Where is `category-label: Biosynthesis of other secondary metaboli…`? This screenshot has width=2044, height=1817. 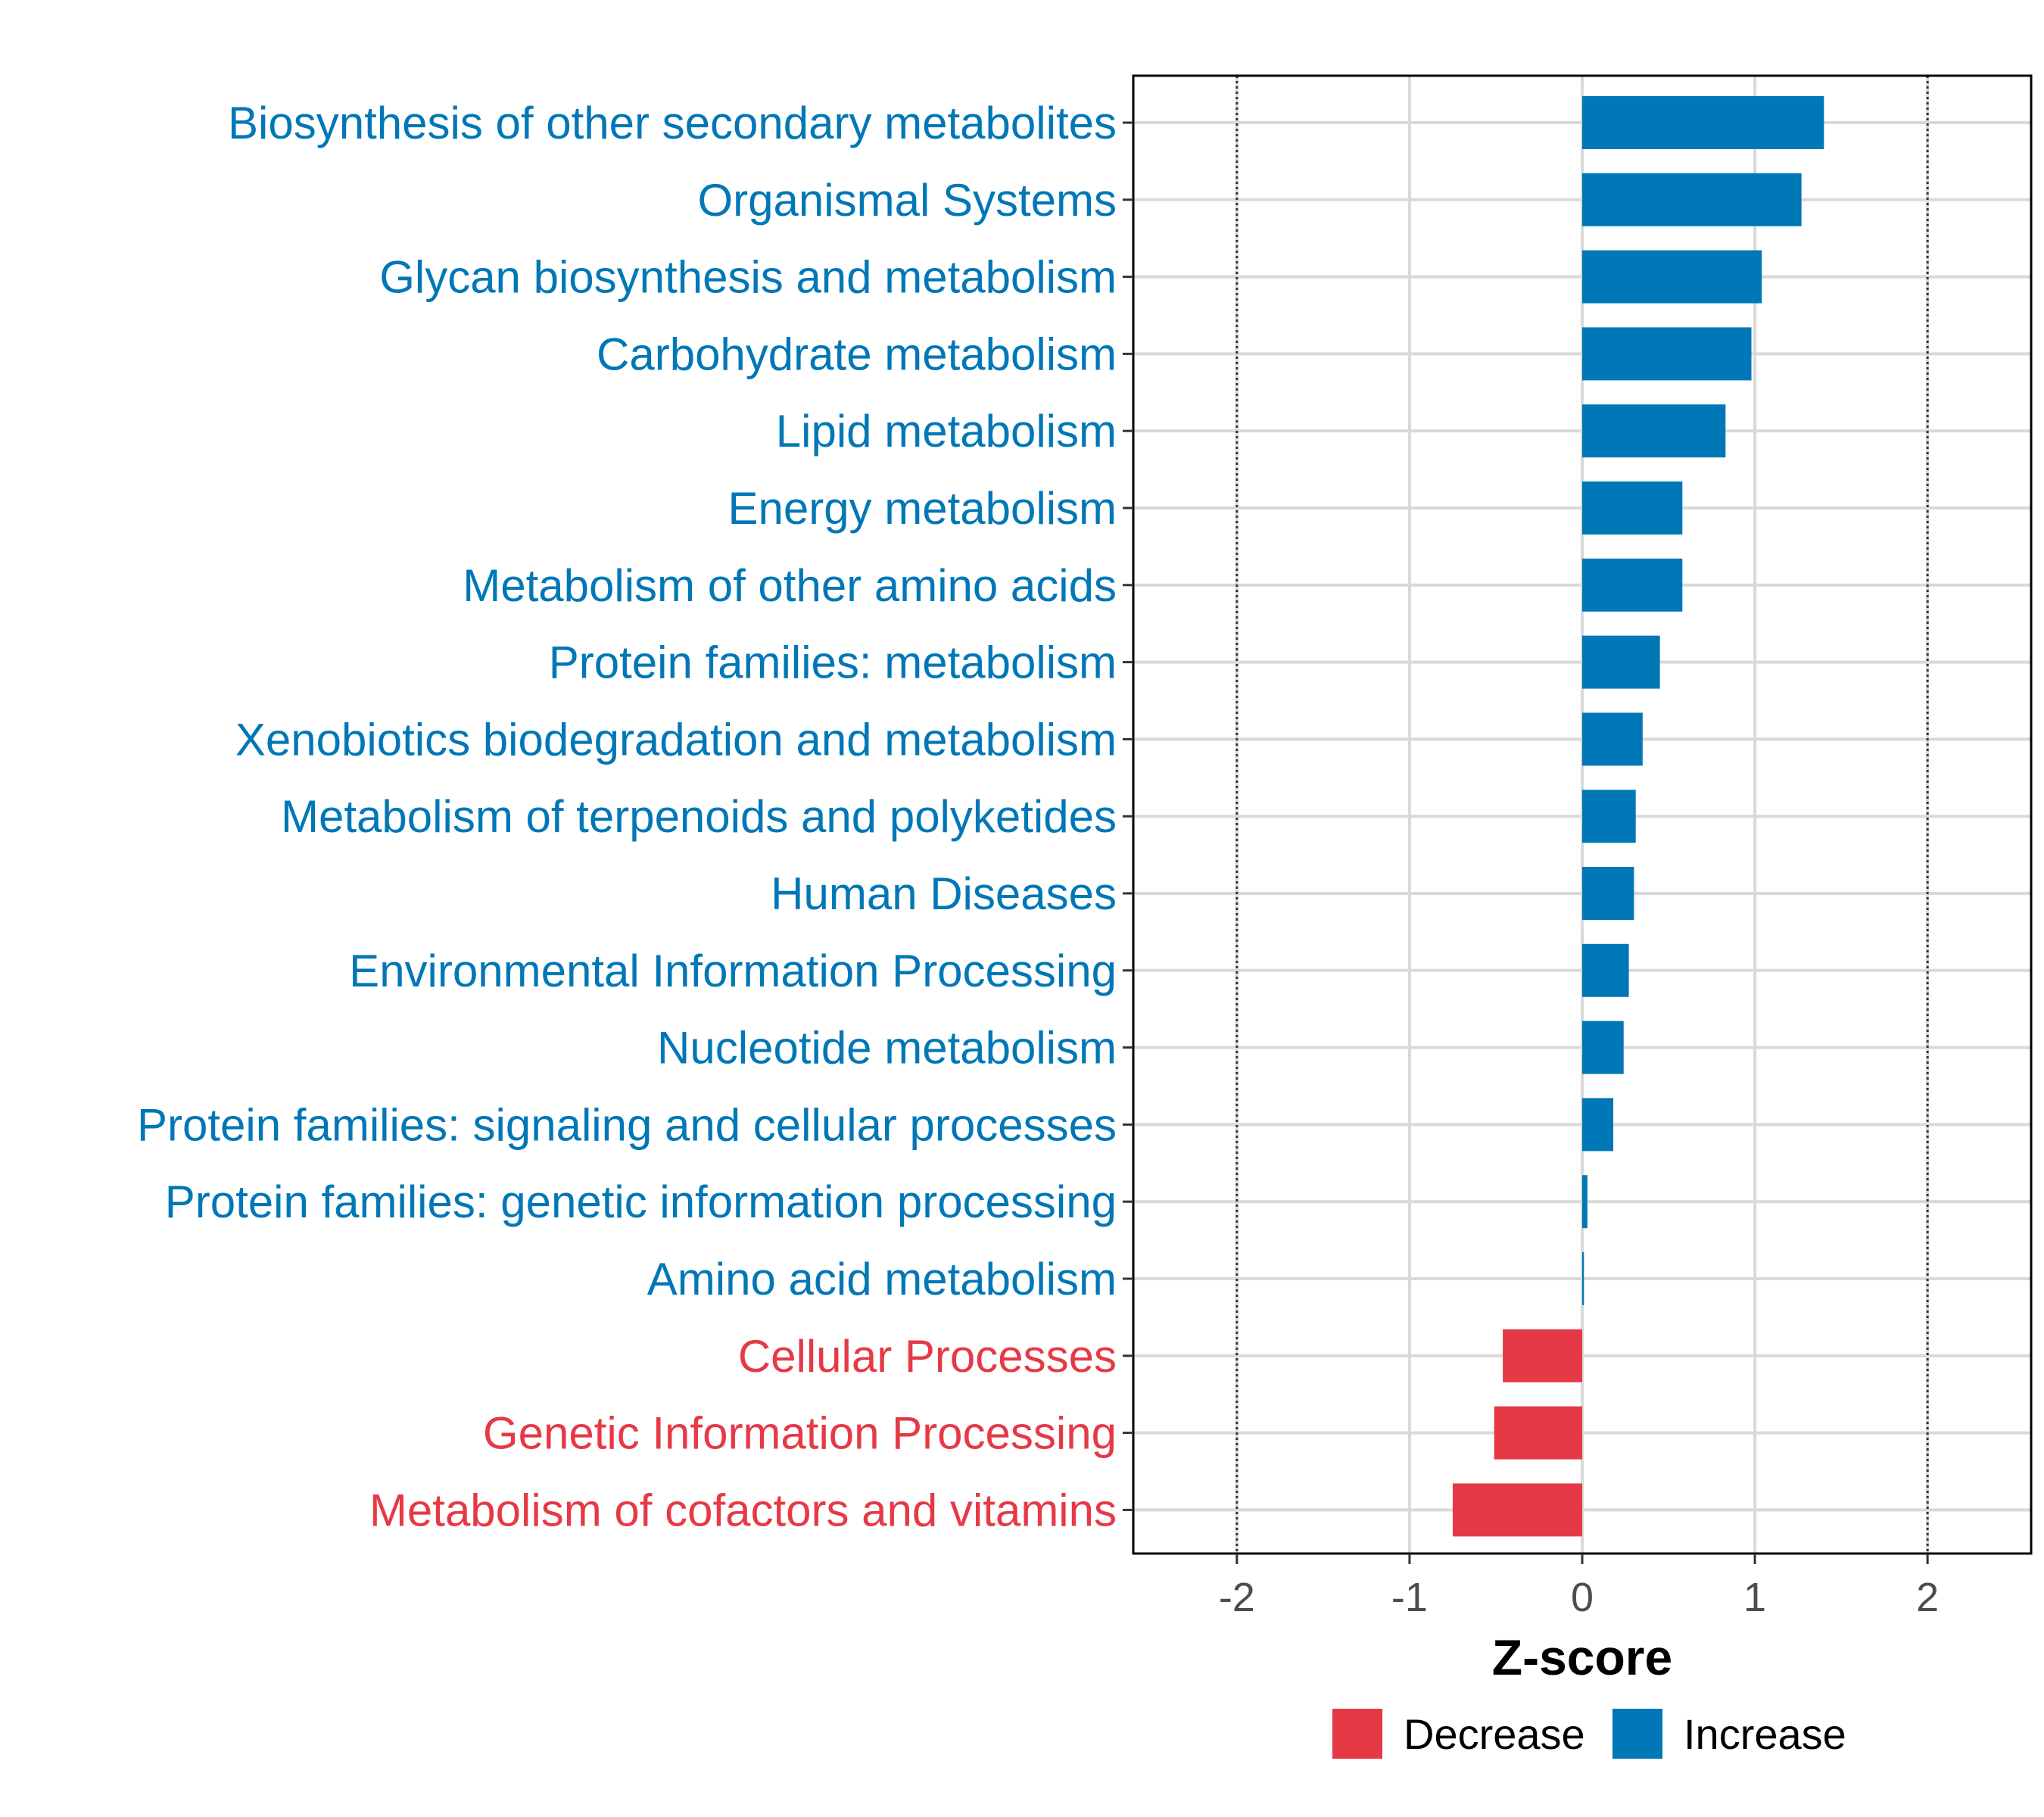
category-label: Biosynthesis of other secondary metaboli… is located at coordinates (672, 123).